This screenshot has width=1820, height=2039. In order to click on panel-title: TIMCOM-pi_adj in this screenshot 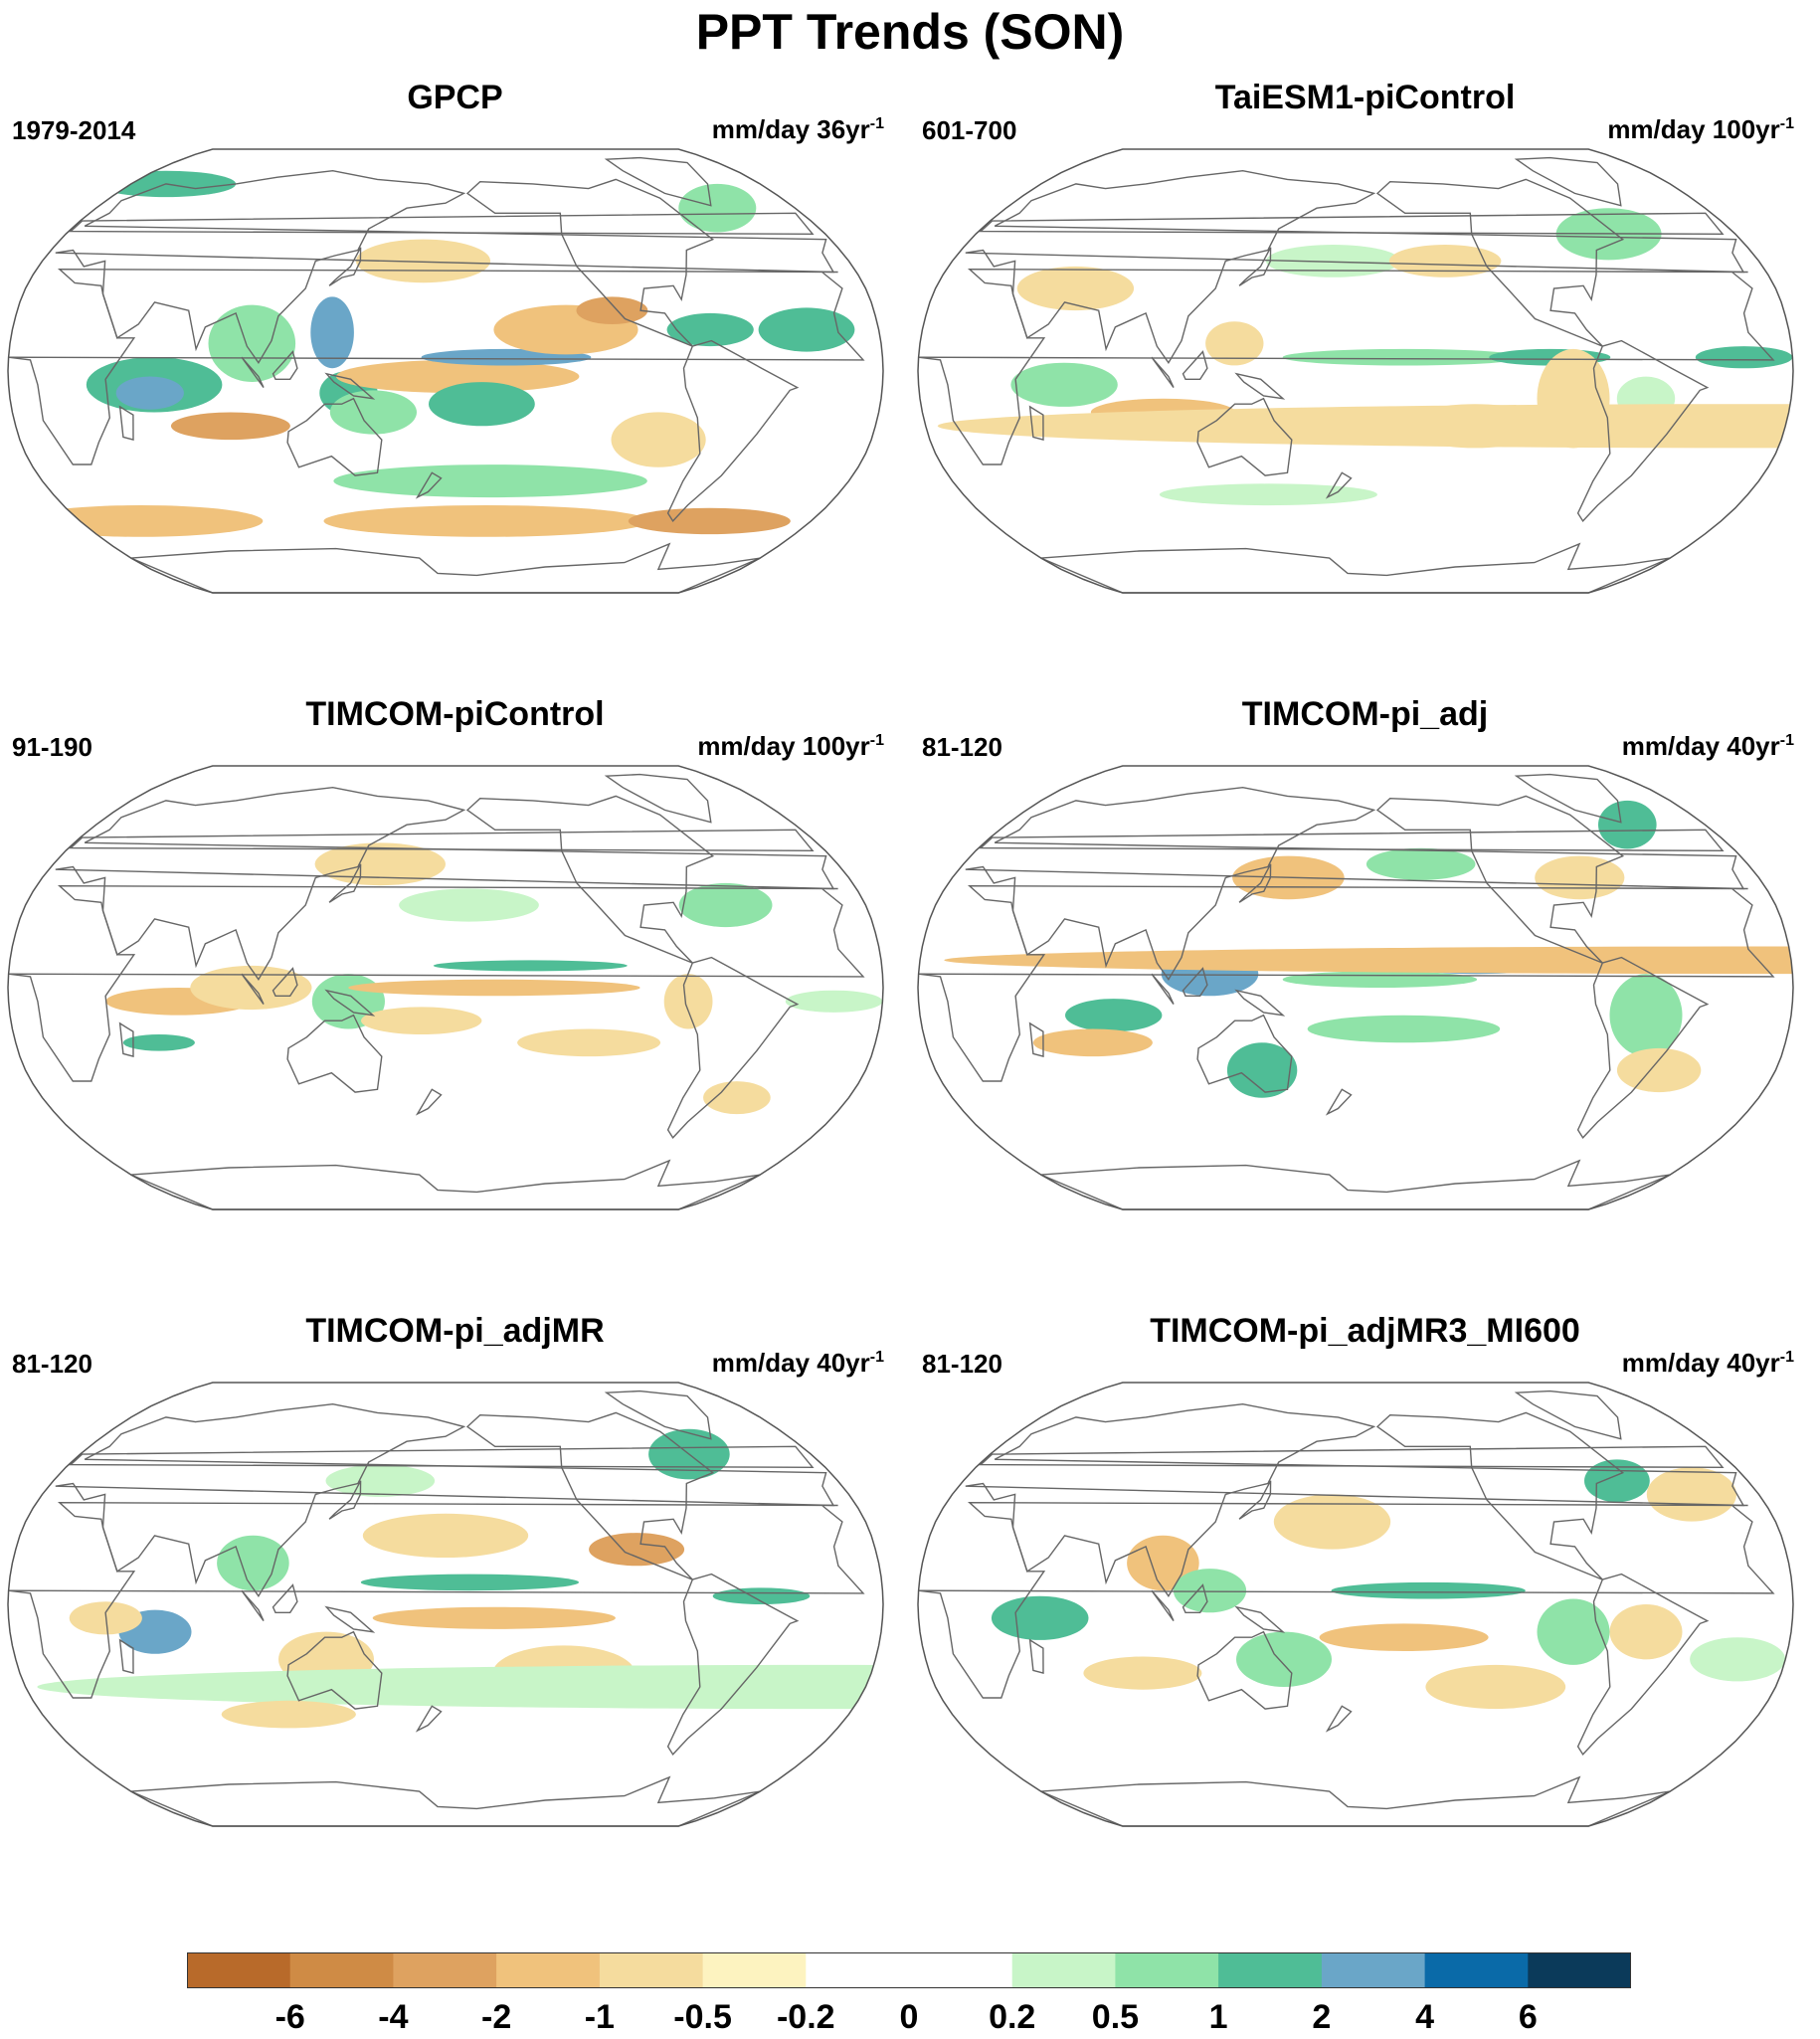, I will do `click(1365, 714)`.